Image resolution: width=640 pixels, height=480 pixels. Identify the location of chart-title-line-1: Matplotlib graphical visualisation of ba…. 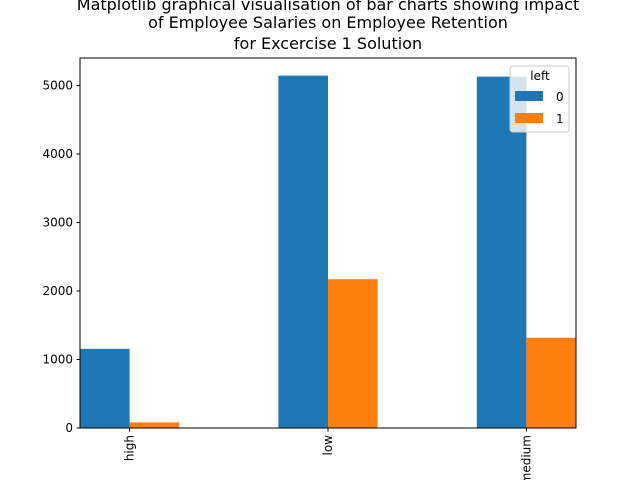
(328, 7).